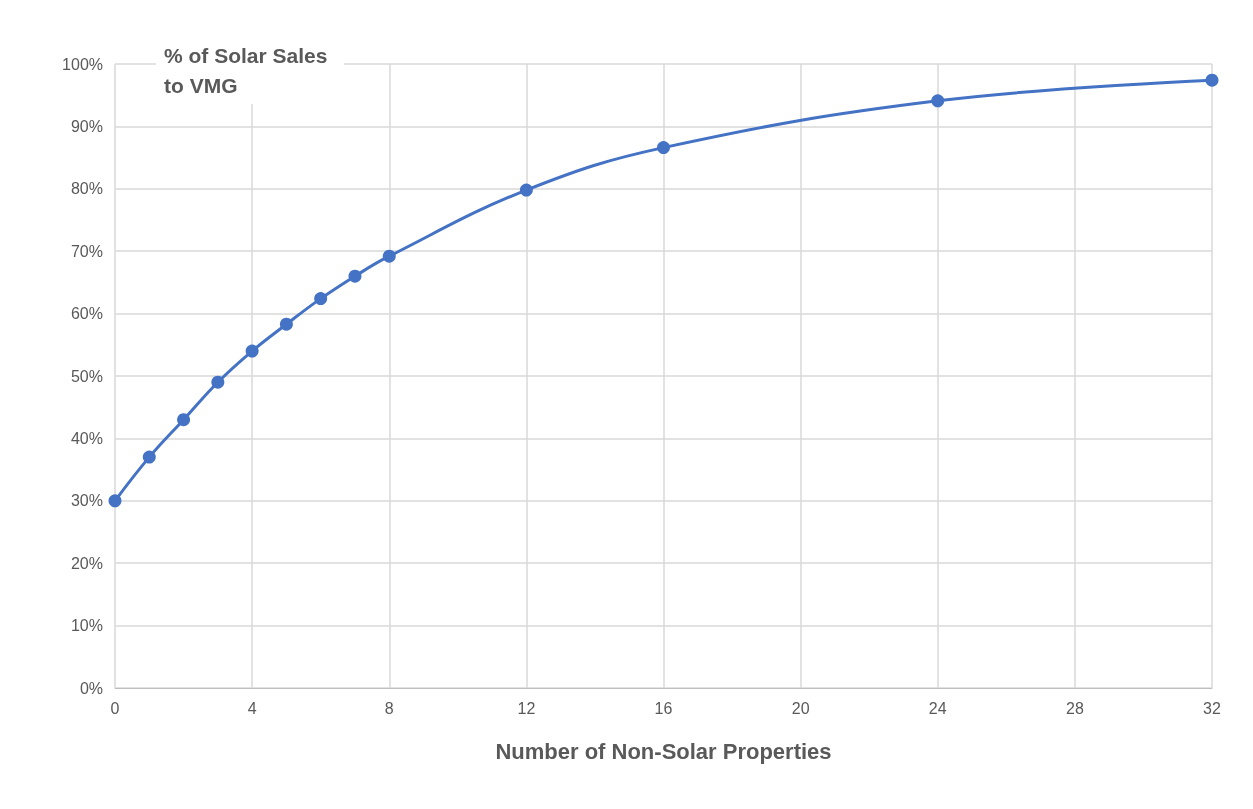 The image size is (1253, 809). What do you see at coordinates (115, 708) in the screenshot?
I see `x-tick-label: 0` at bounding box center [115, 708].